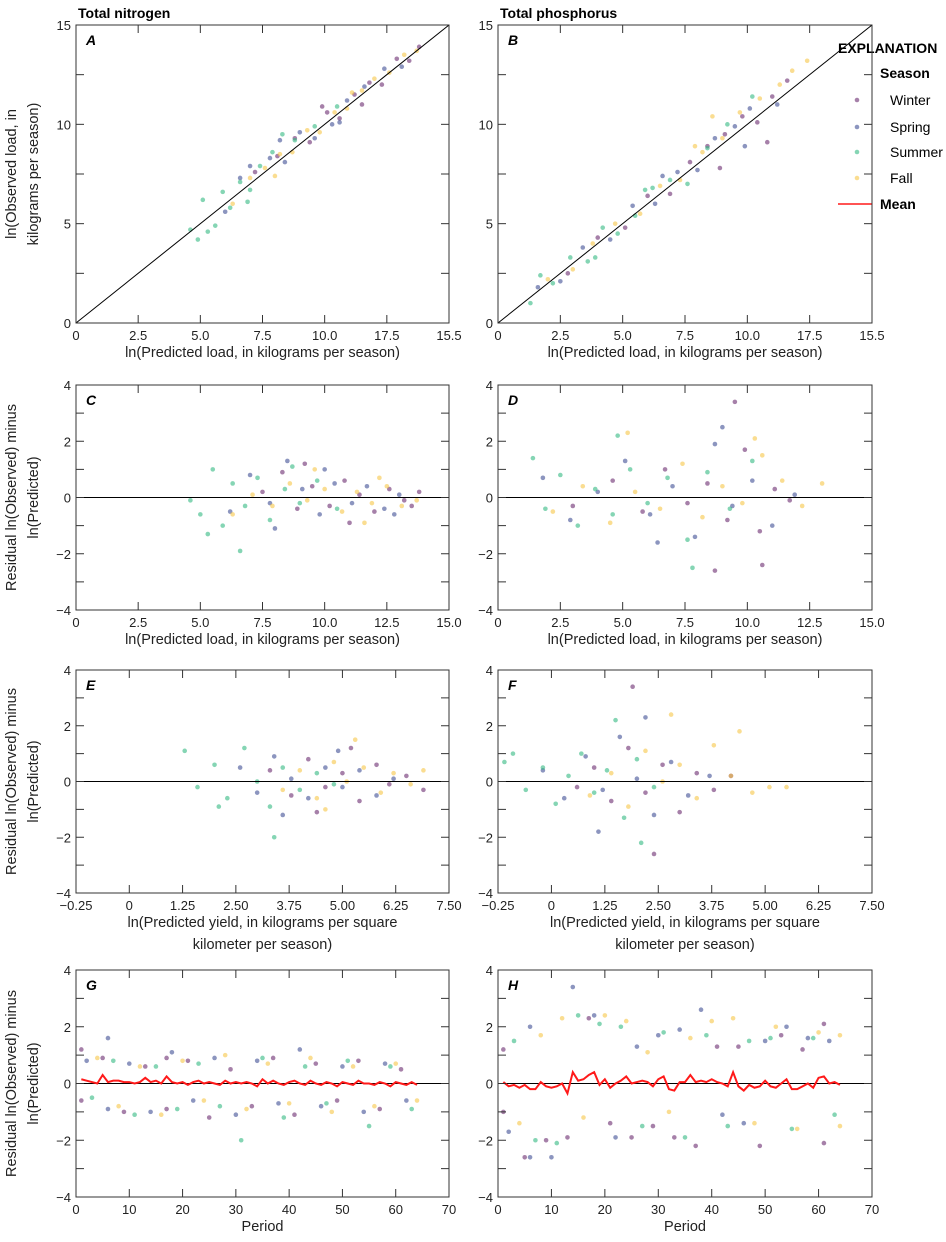 The width and height of the screenshot is (946, 1242). What do you see at coordinates (818, 905) in the screenshot?
I see `x-tick-label: 6.25` at bounding box center [818, 905].